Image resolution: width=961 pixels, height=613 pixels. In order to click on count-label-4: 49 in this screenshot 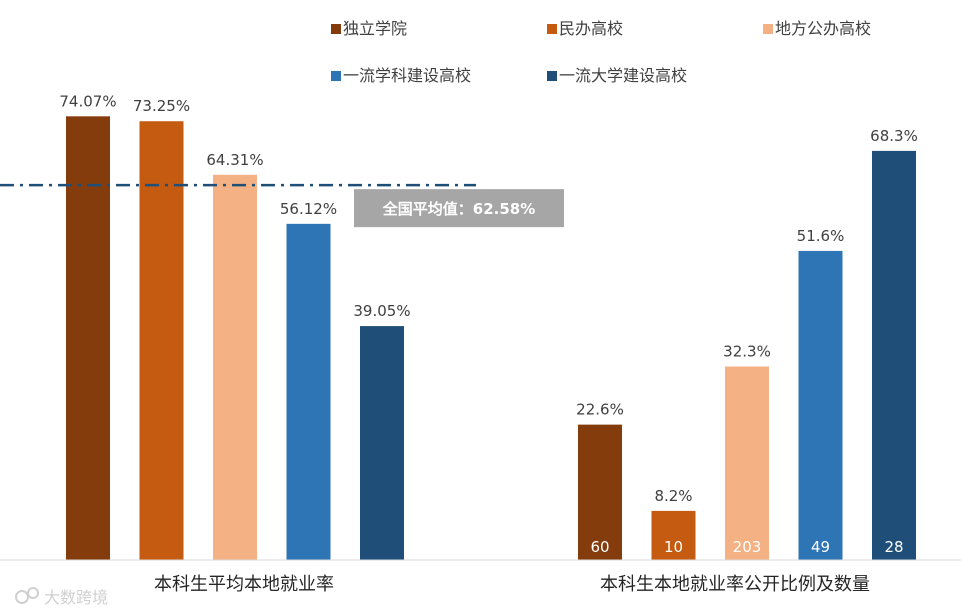, I will do `click(820, 547)`.